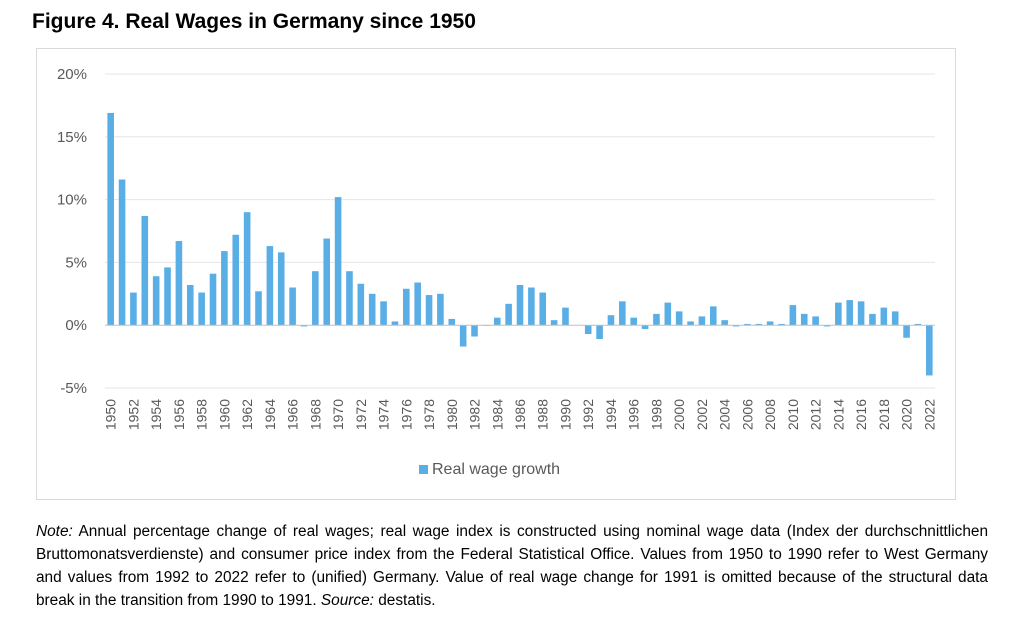  I want to click on bar-2002, so click(702, 321).